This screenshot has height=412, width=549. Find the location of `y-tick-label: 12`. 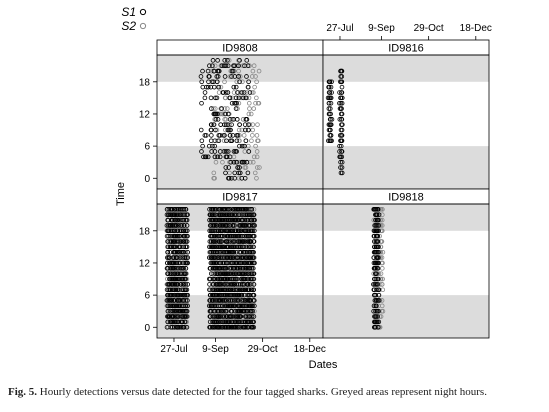

y-tick-label: 12 is located at coordinates (145, 114).